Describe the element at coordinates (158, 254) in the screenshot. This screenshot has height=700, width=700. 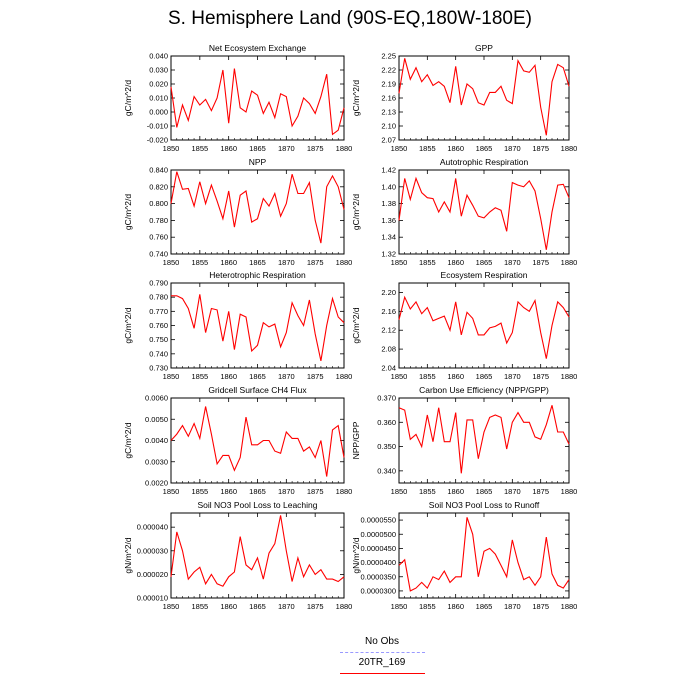
I see `panel-3-ytick-label: 0.740` at that location.